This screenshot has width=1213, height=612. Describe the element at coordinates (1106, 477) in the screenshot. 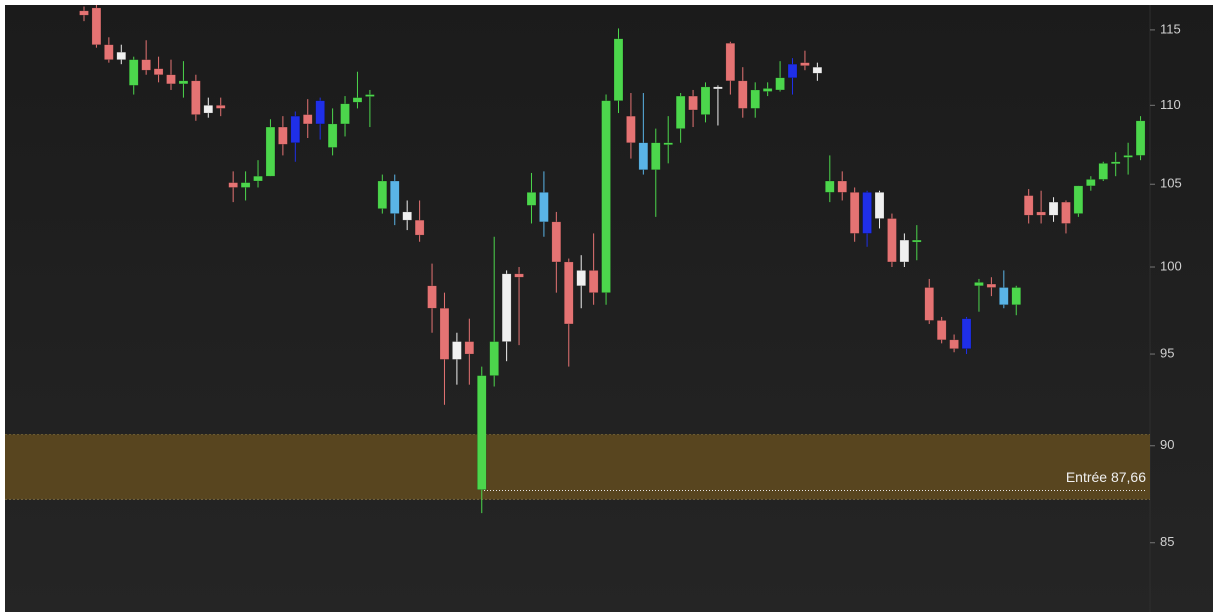

I see `entry-label: Entrée 87,66` at that location.